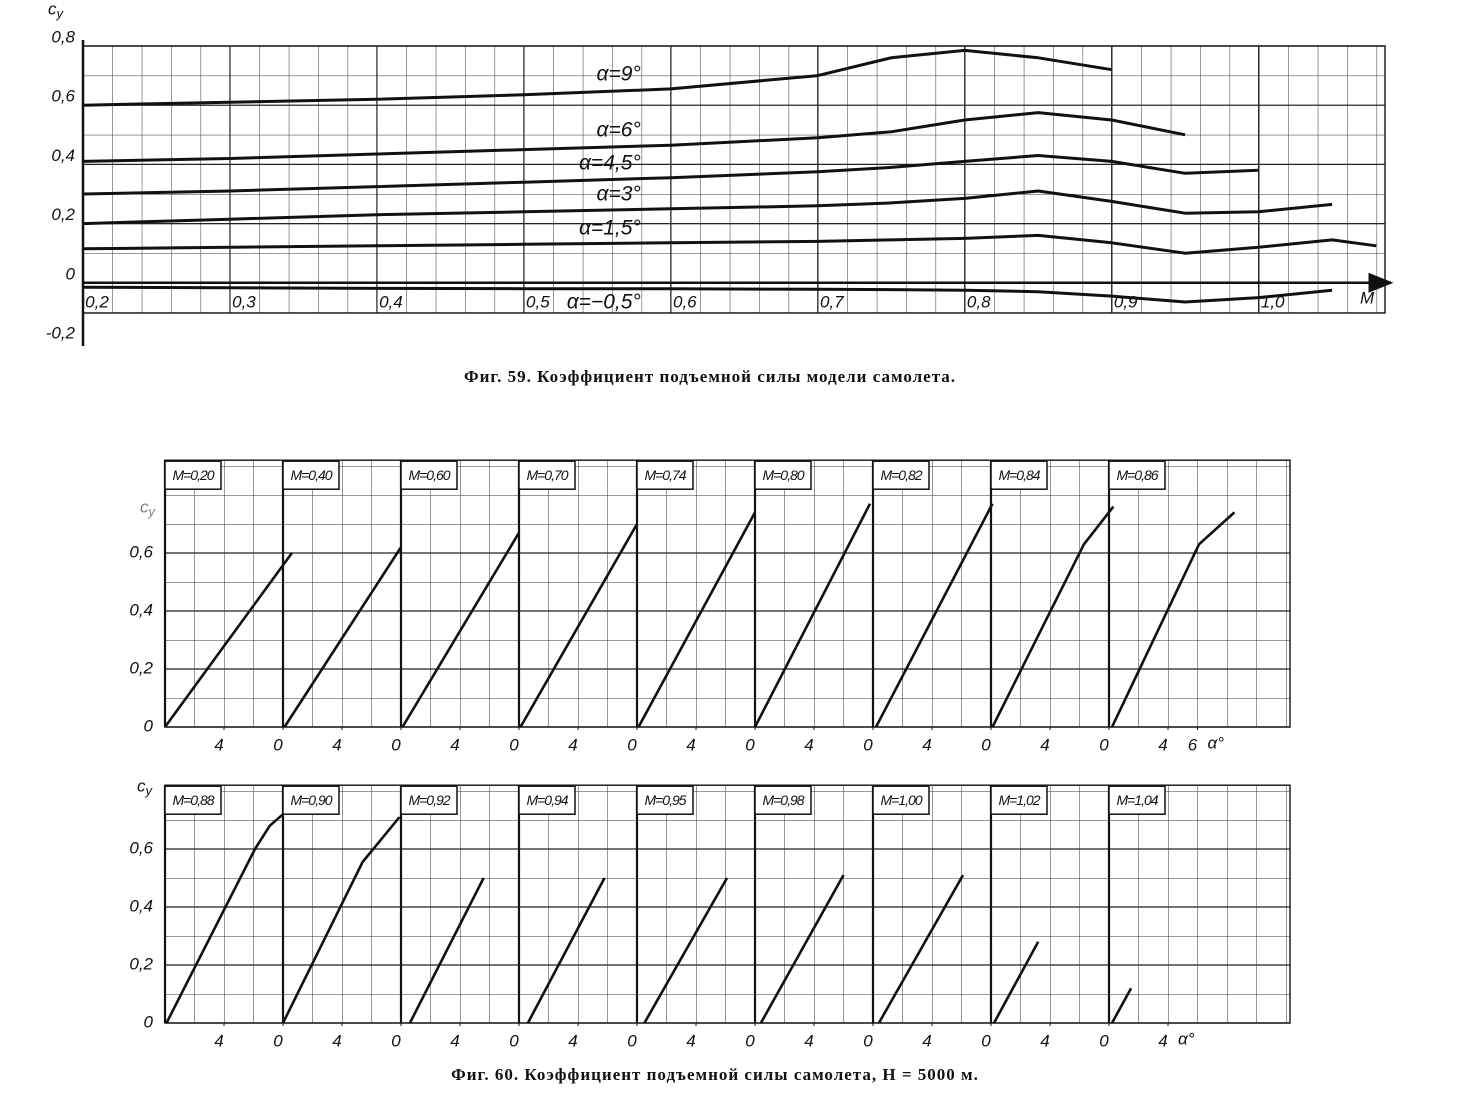 Image resolution: width=1470 pixels, height=1108 pixels. I want to click on x-axis-label: M, so click(1367, 297).